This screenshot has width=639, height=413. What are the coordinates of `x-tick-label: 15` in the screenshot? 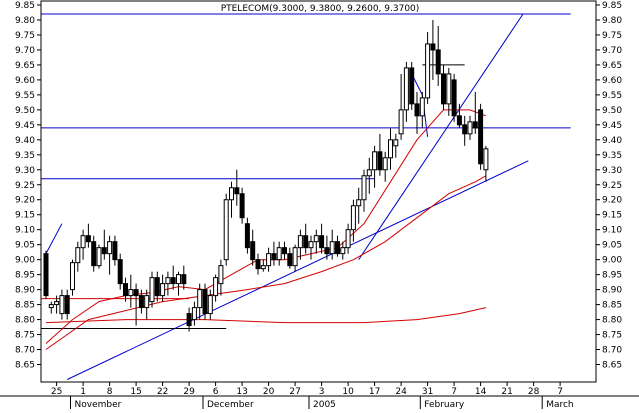 It's located at (135, 392).